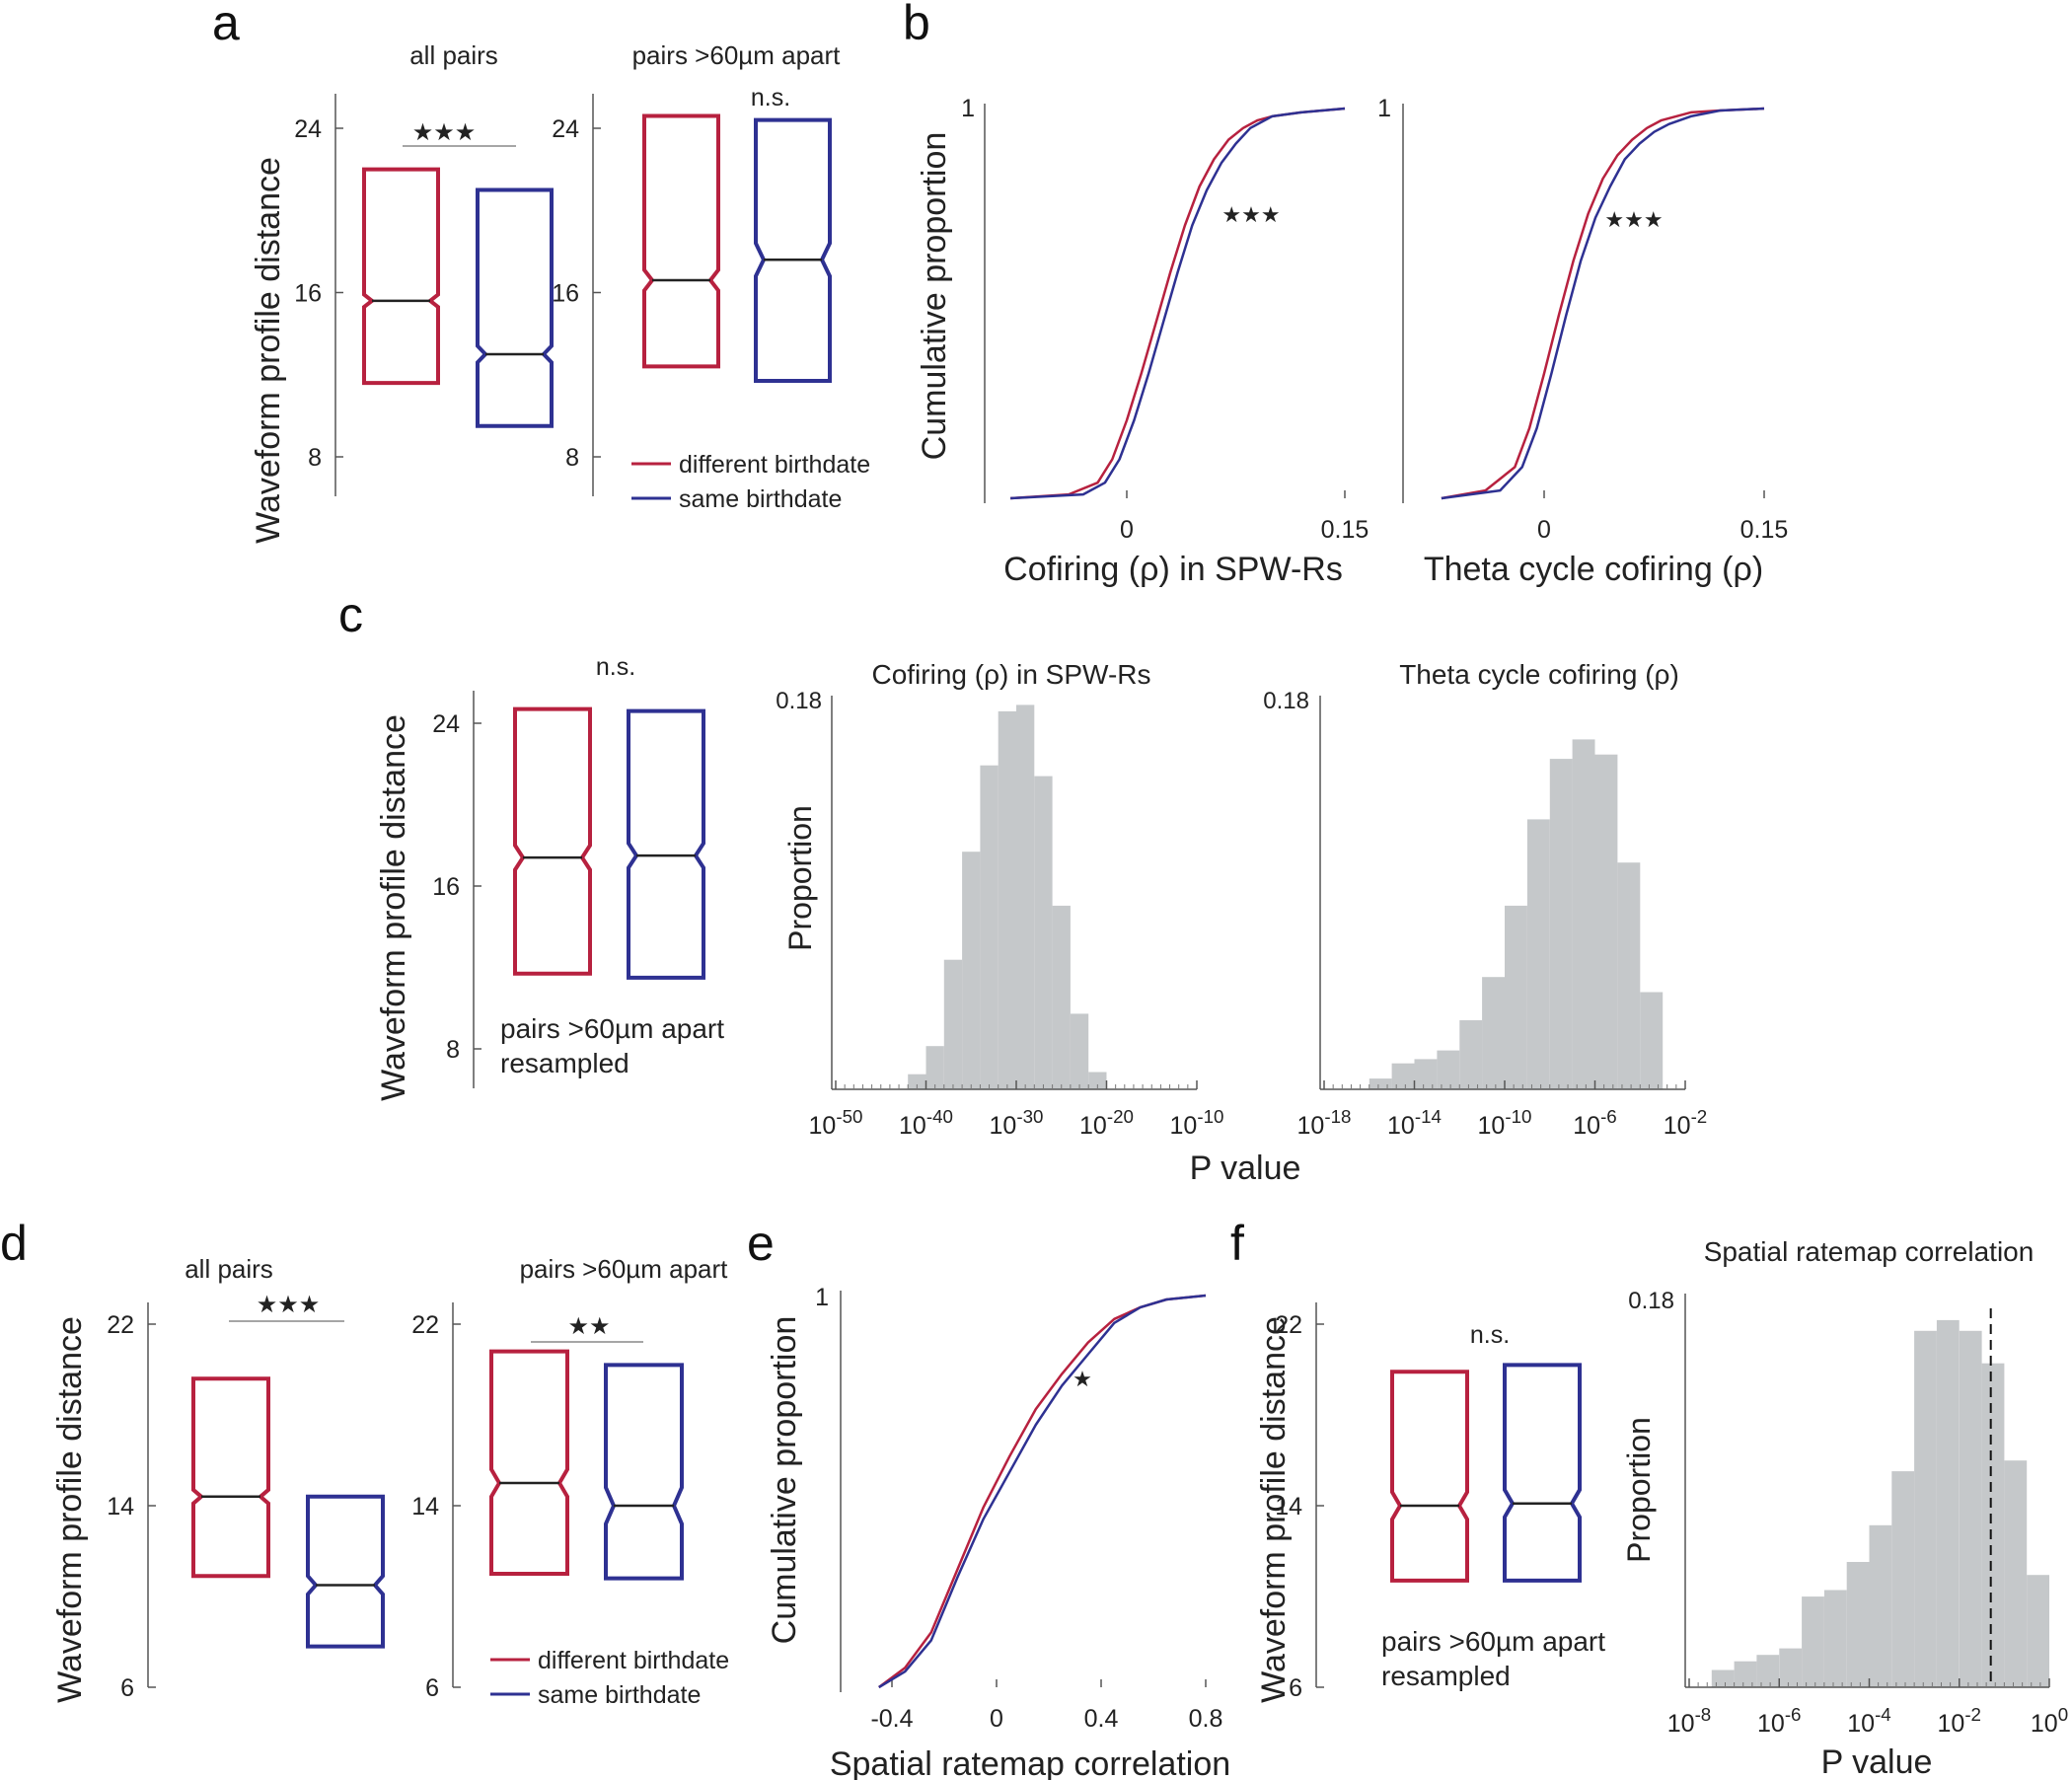  I want to click on note-line-1: pairs >60µm apart, so click(1493, 1641).